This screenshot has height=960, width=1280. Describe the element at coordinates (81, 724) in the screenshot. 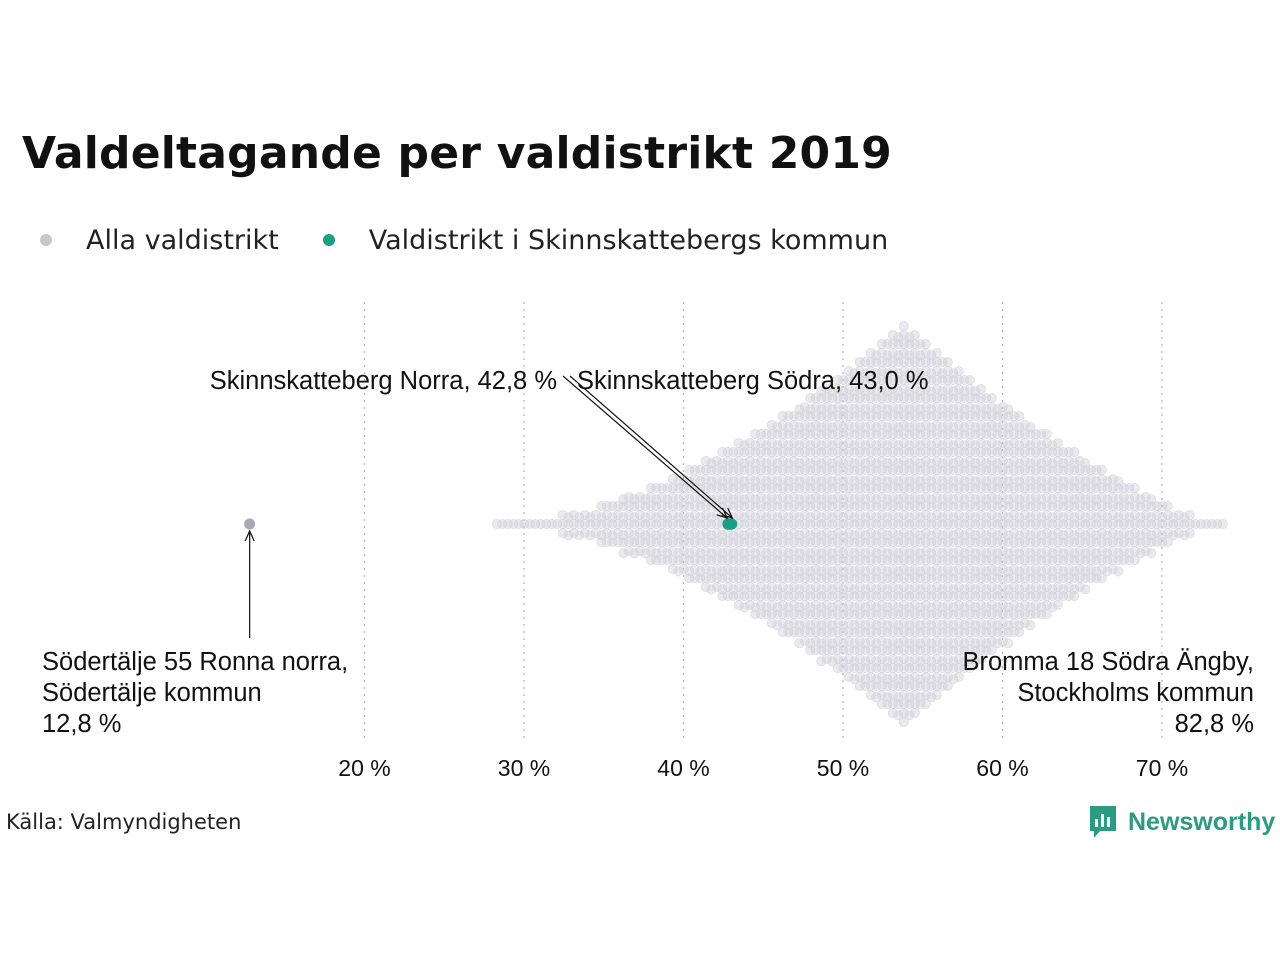

I see `annotation-low-line: 12,8 %` at that location.